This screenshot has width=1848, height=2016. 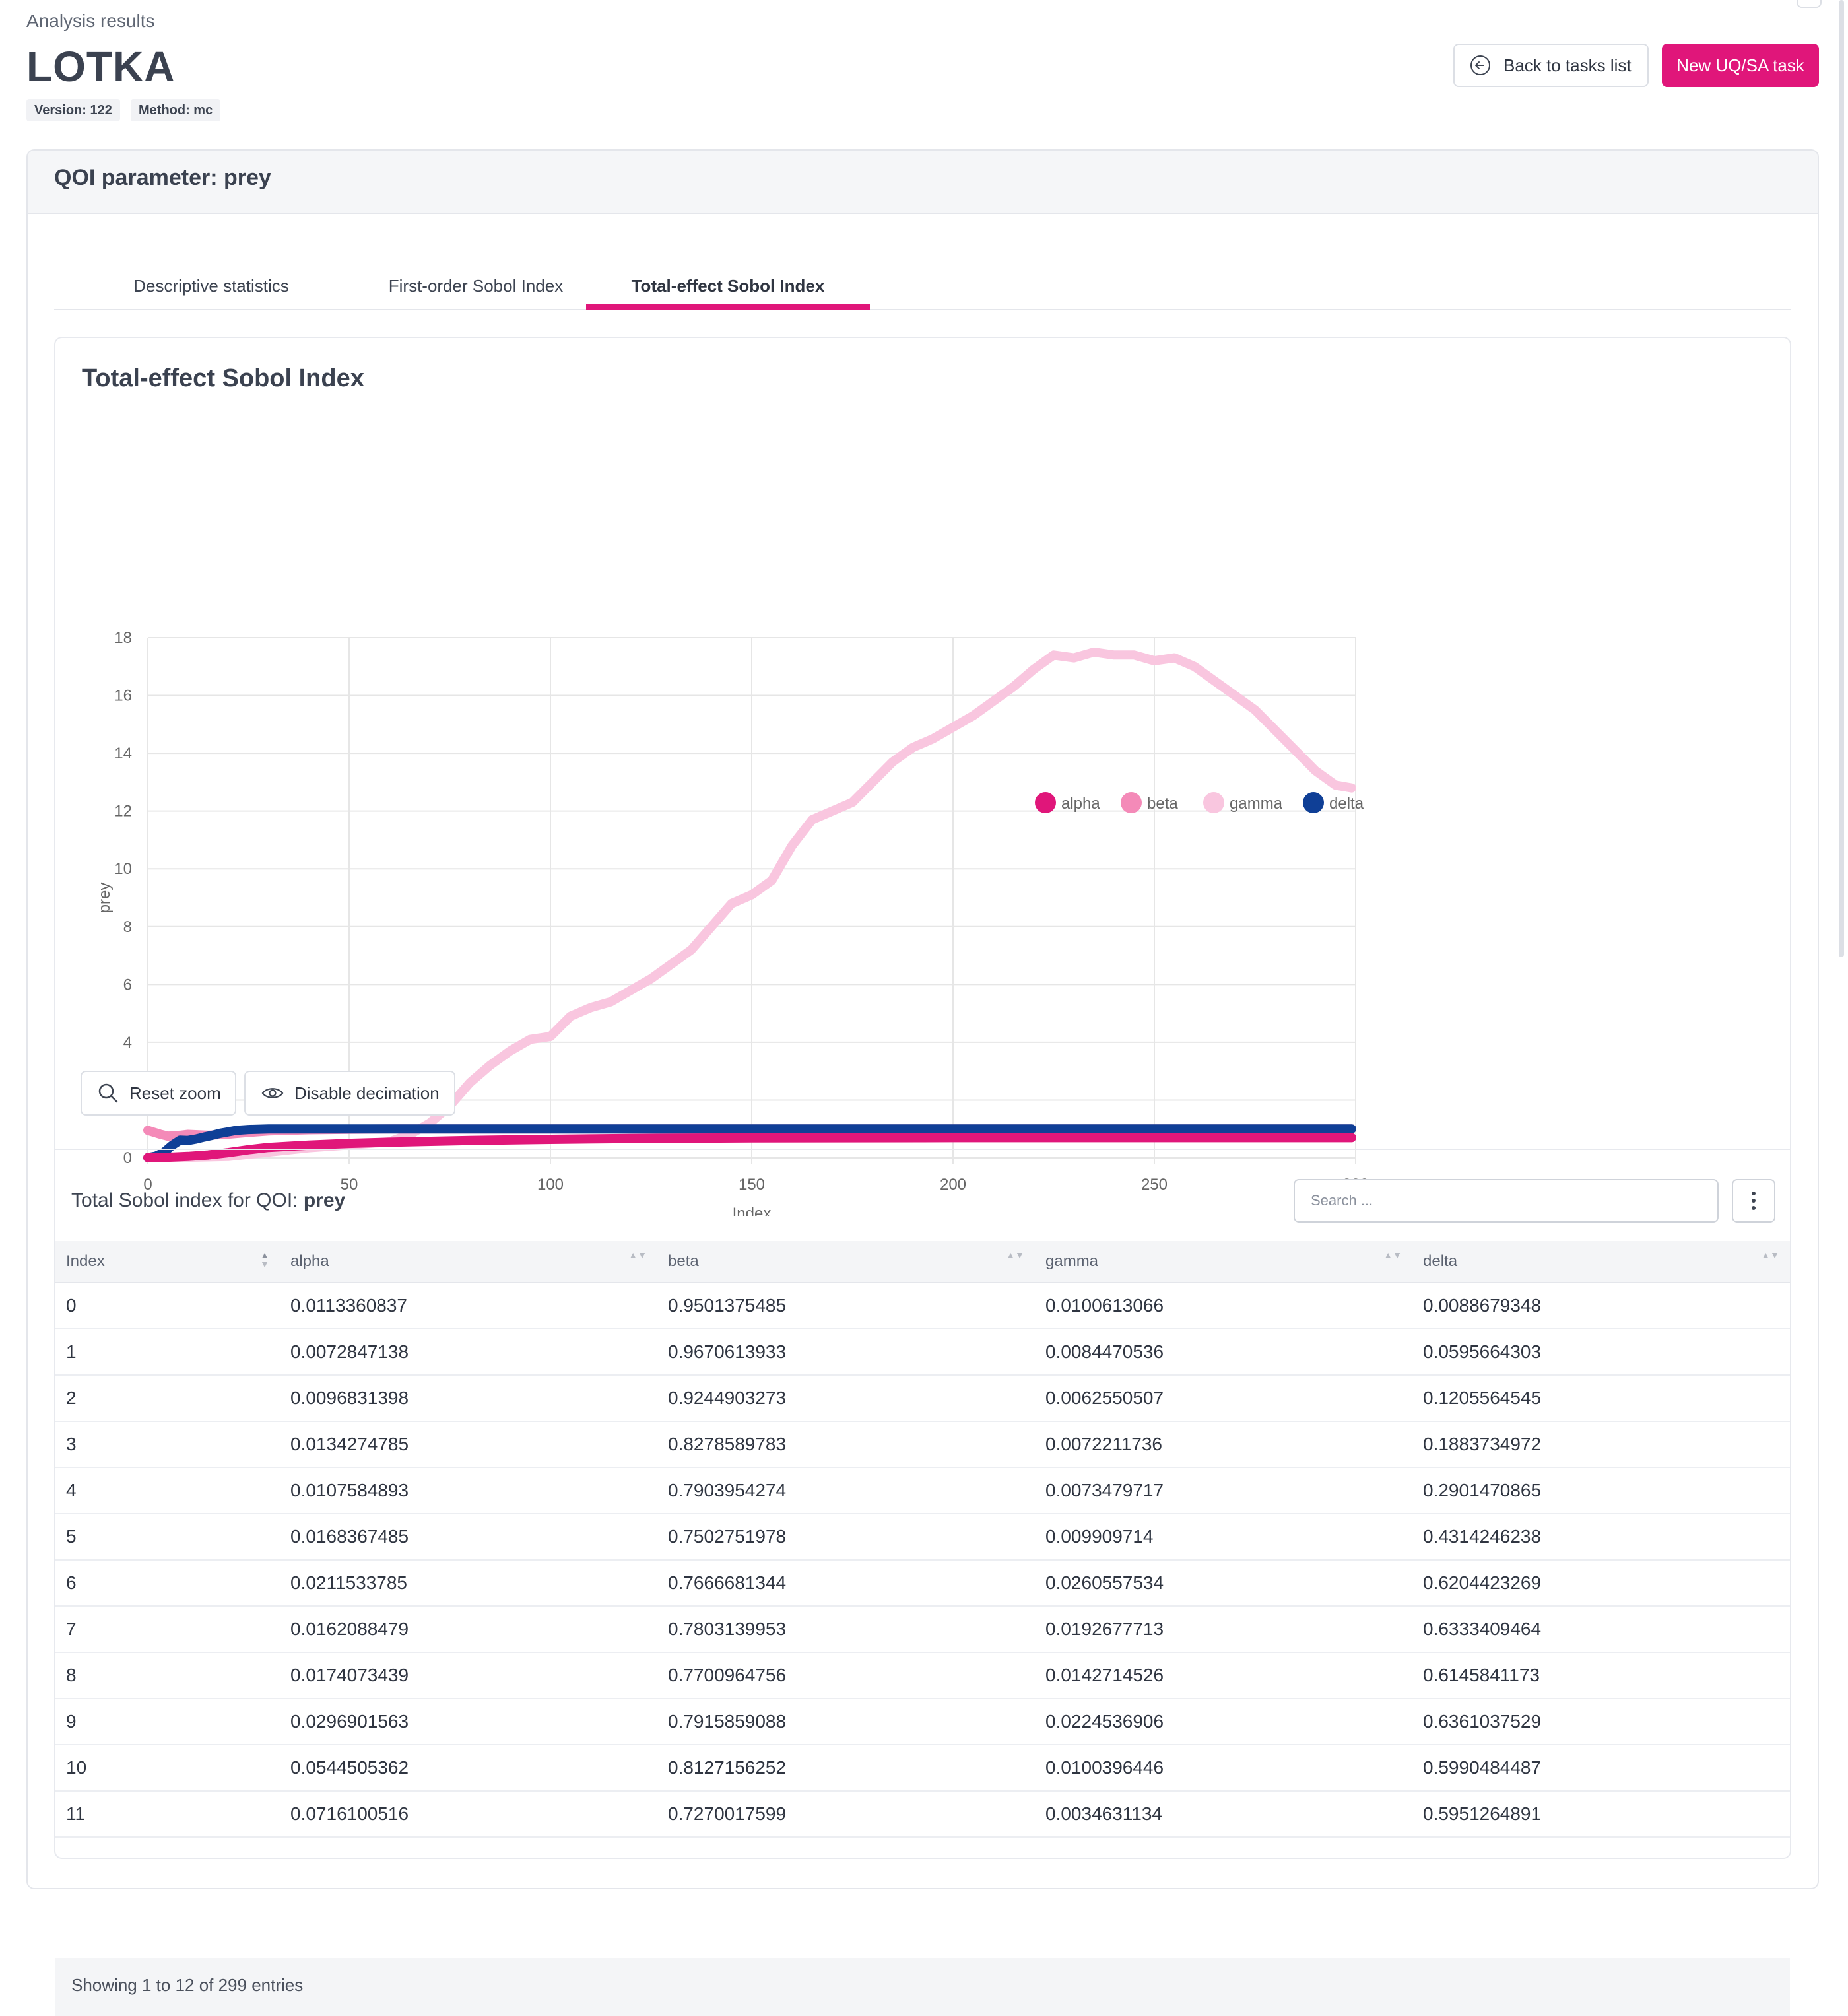 What do you see at coordinates (1551, 65) in the screenshot?
I see `back-to-tasks-button: Back to tasks list` at bounding box center [1551, 65].